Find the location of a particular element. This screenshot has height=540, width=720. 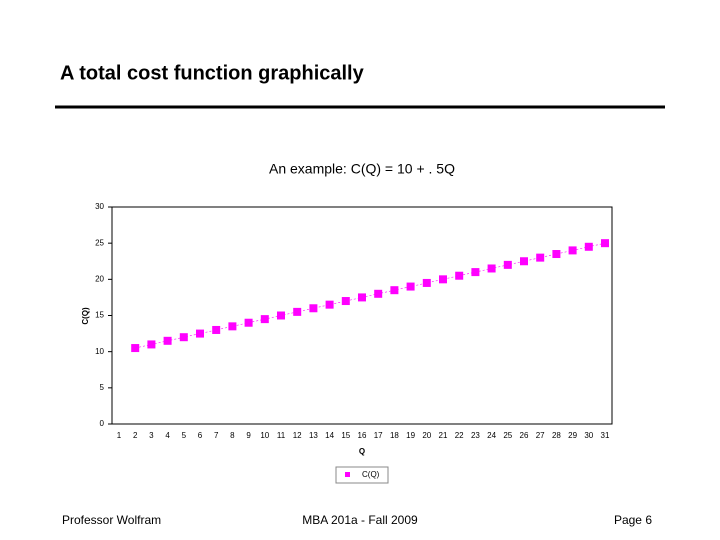

x-tick-label: 14 is located at coordinates (329, 435).